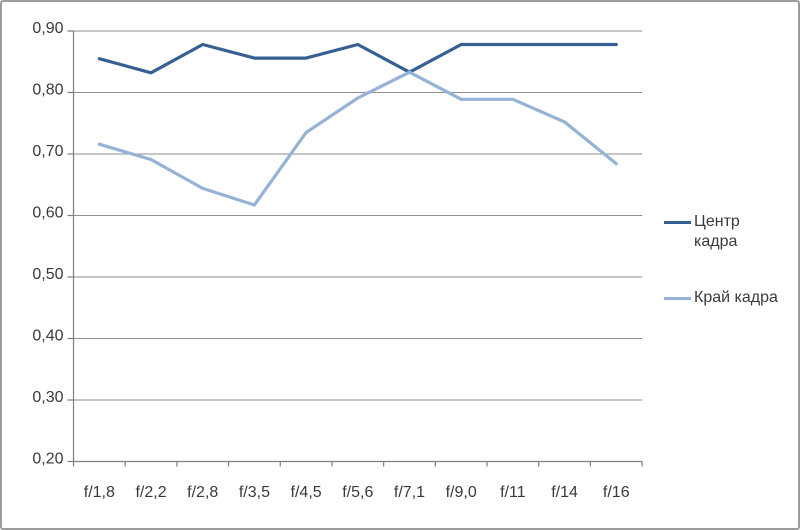 The height and width of the screenshot is (530, 800). Describe the element at coordinates (564, 492) in the screenshot. I see `x-axis-label: f/14` at that location.